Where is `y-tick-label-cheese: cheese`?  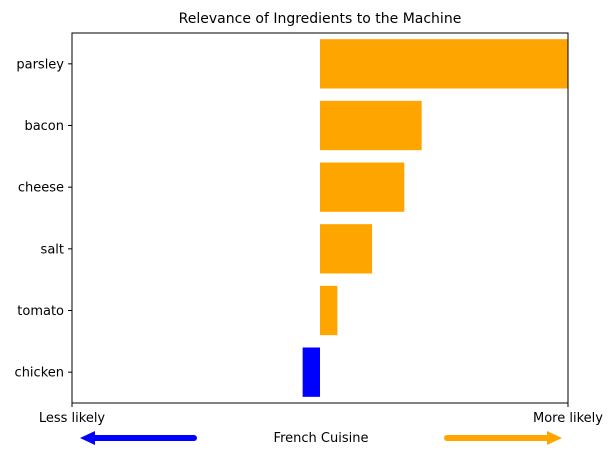
y-tick-label-cheese: cheese is located at coordinates (41, 188).